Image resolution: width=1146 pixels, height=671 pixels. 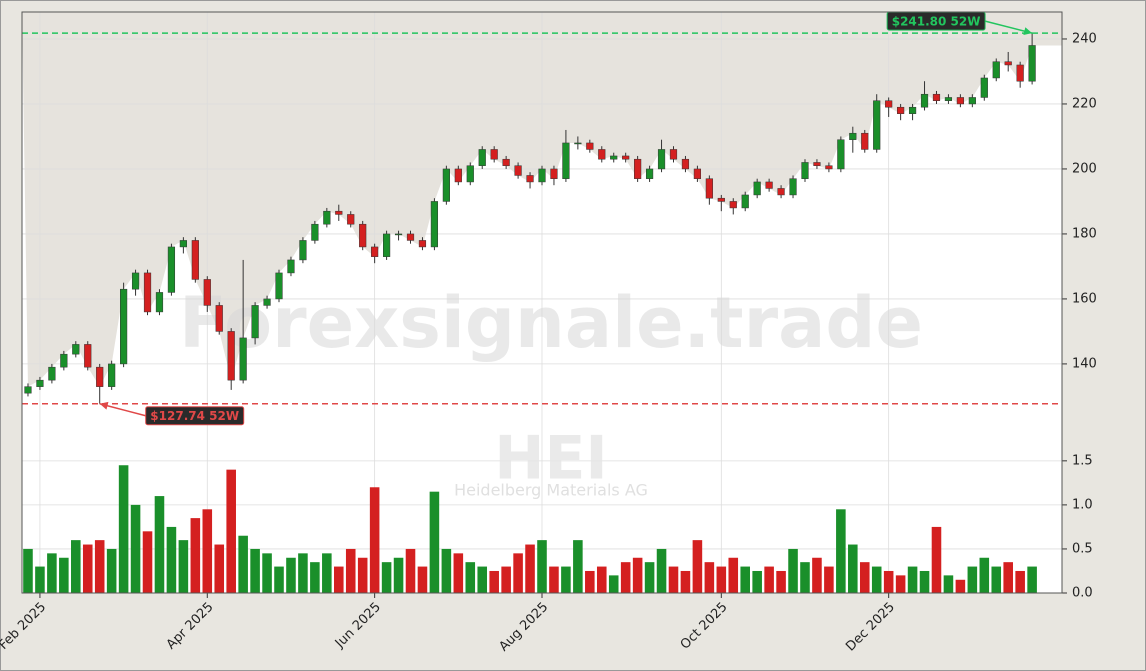 I want to click on volume-tick-label: 1.5, so click(x=1082, y=460).